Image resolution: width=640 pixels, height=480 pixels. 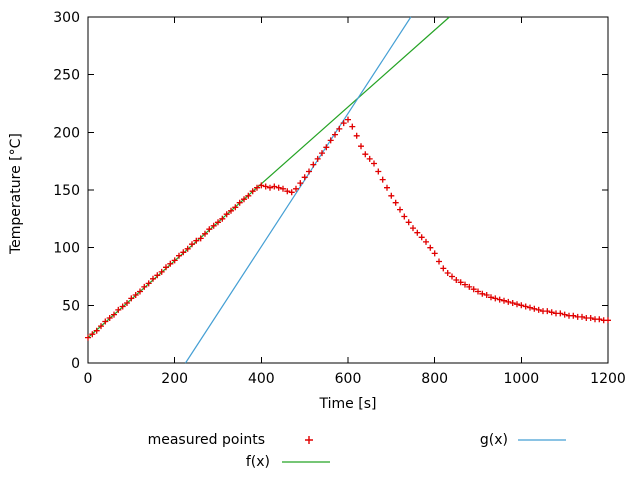 What do you see at coordinates (174, 379) in the screenshot?
I see `x-tick-label: 200` at bounding box center [174, 379].